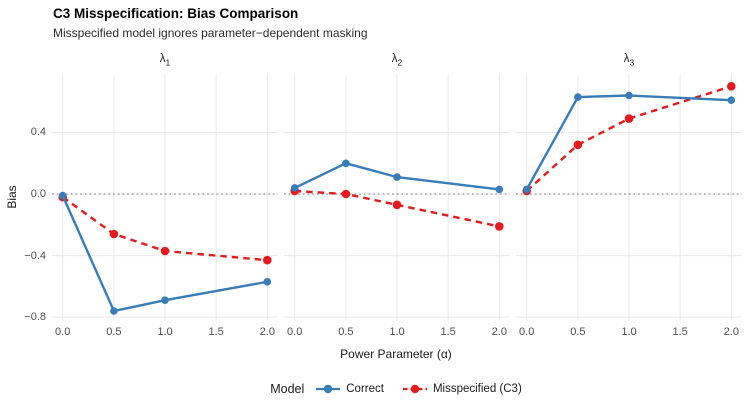 The width and height of the screenshot is (747, 415). I want to click on y-axis-tick-label: 0.0, so click(38, 194).